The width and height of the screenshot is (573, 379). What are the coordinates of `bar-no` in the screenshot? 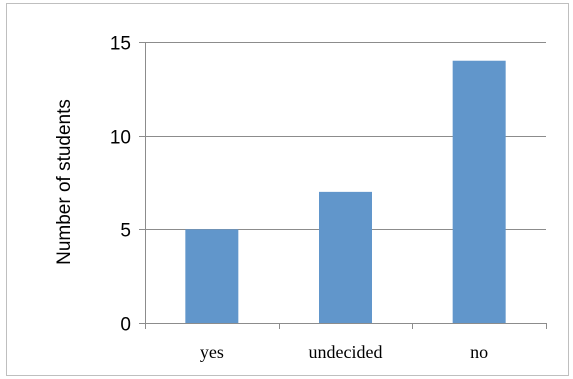 It's located at (479, 192).